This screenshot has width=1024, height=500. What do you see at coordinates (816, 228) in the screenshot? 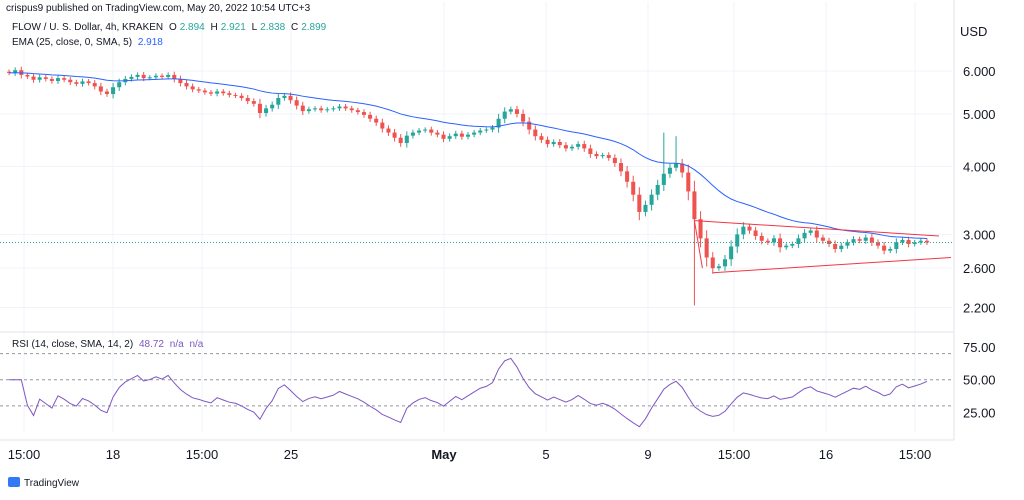
I see `triangle-upper-line` at bounding box center [816, 228].